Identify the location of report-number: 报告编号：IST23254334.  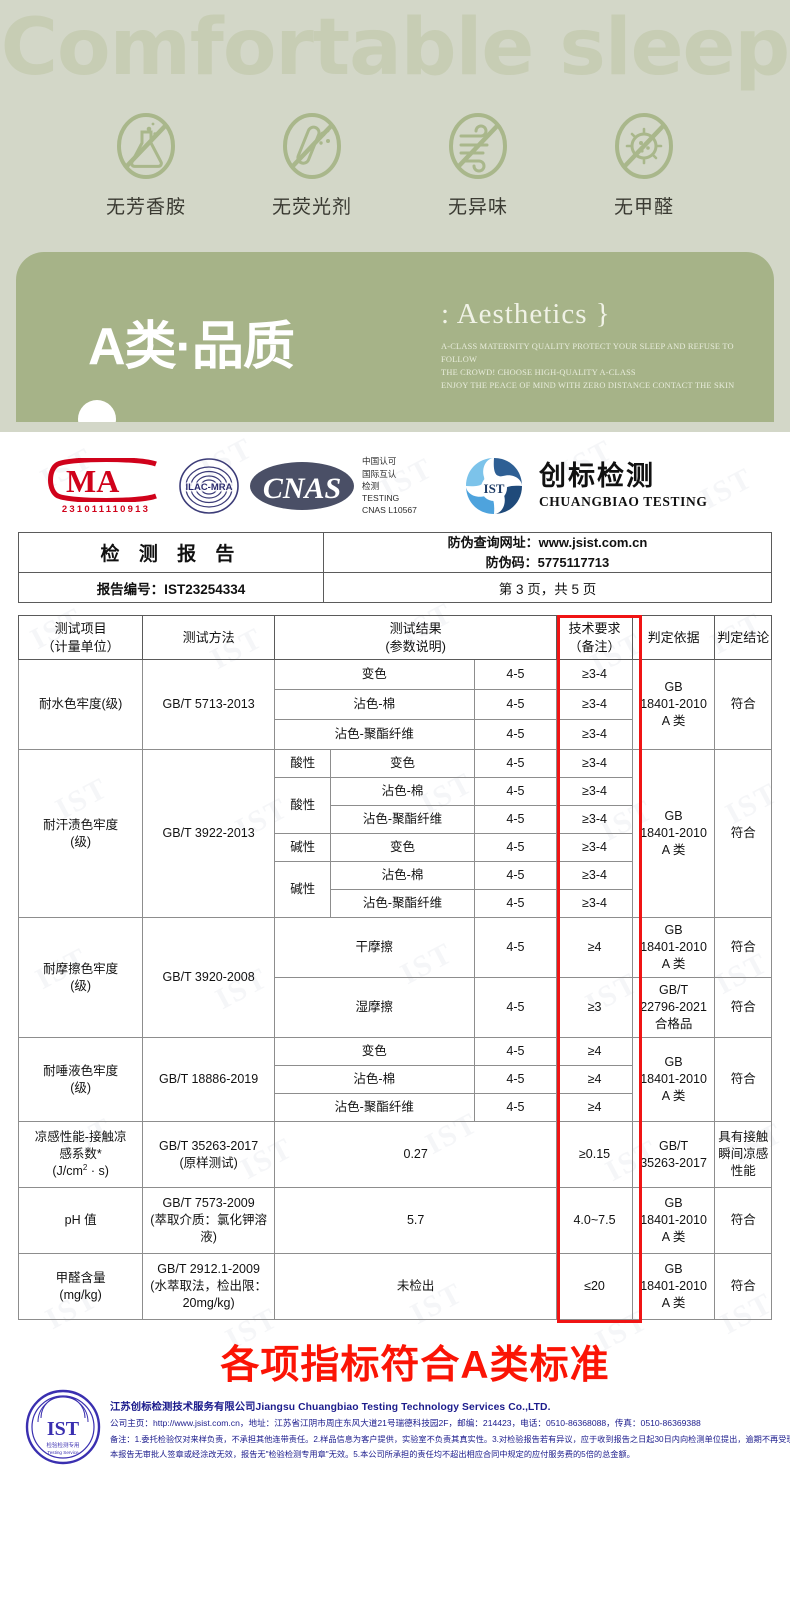
(171, 587).